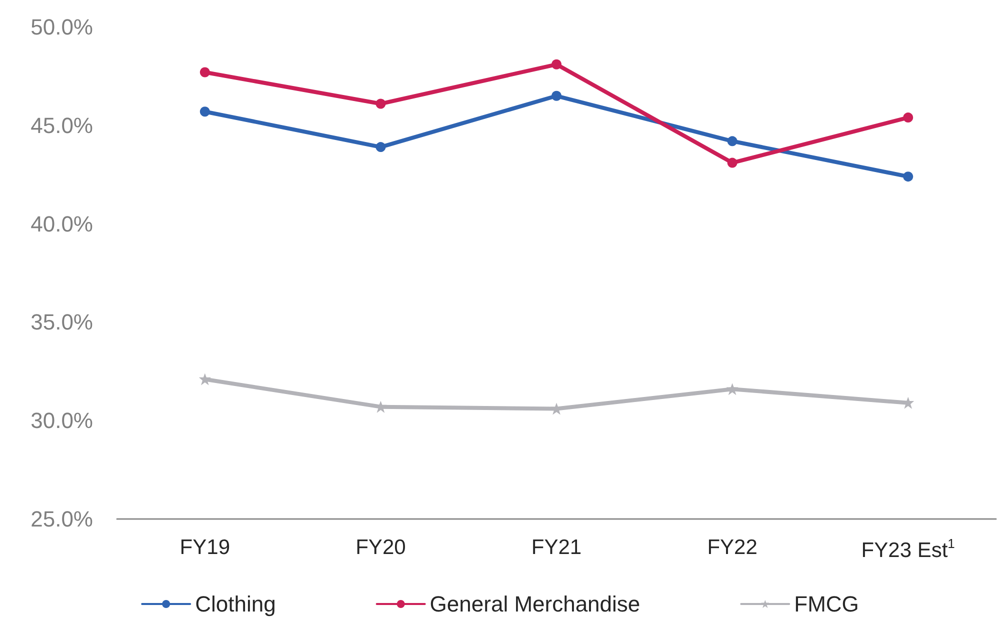  Describe the element at coordinates (61, 125) in the screenshot. I see `y-tick-label: 45.0%` at that location.